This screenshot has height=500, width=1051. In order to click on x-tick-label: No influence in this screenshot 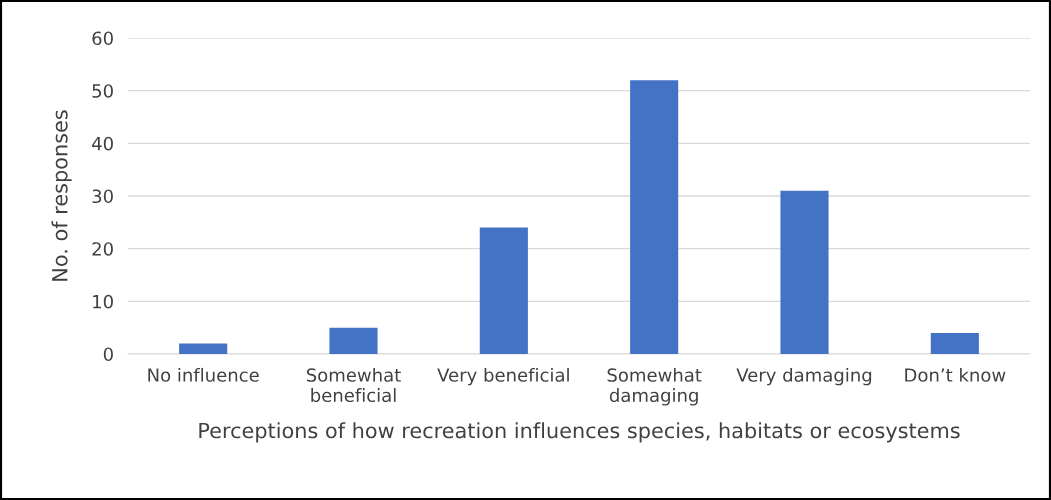, I will do `click(203, 374)`.